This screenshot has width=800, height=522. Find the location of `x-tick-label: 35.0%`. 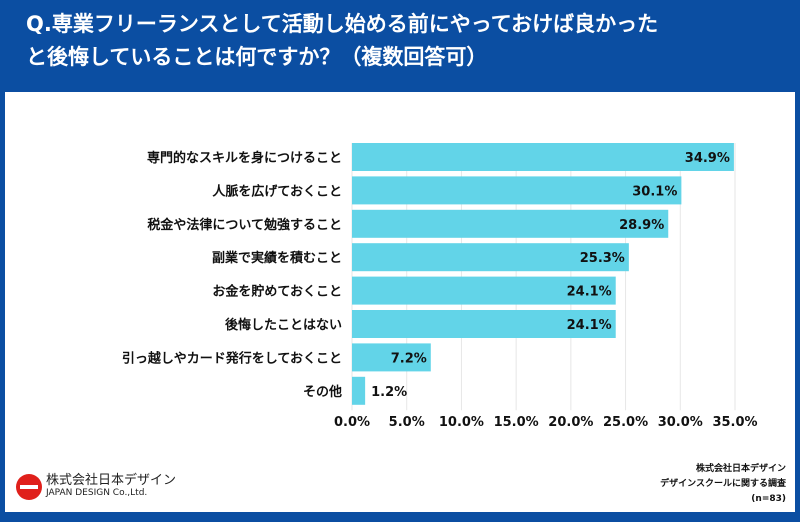

x-tick-label: 35.0% is located at coordinates (734, 422).